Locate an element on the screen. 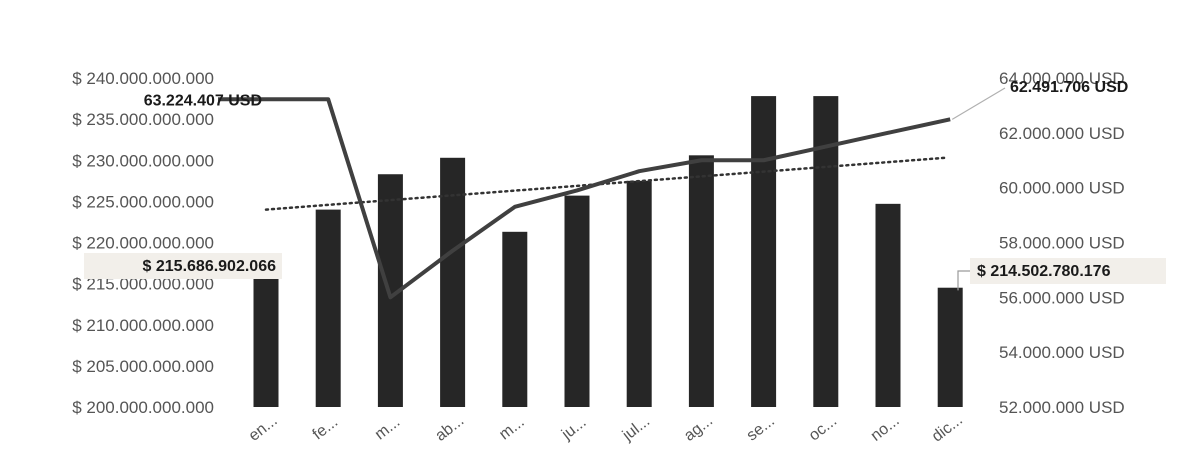  right-tick-label: 56.000.000 USD is located at coordinates (1062, 297).